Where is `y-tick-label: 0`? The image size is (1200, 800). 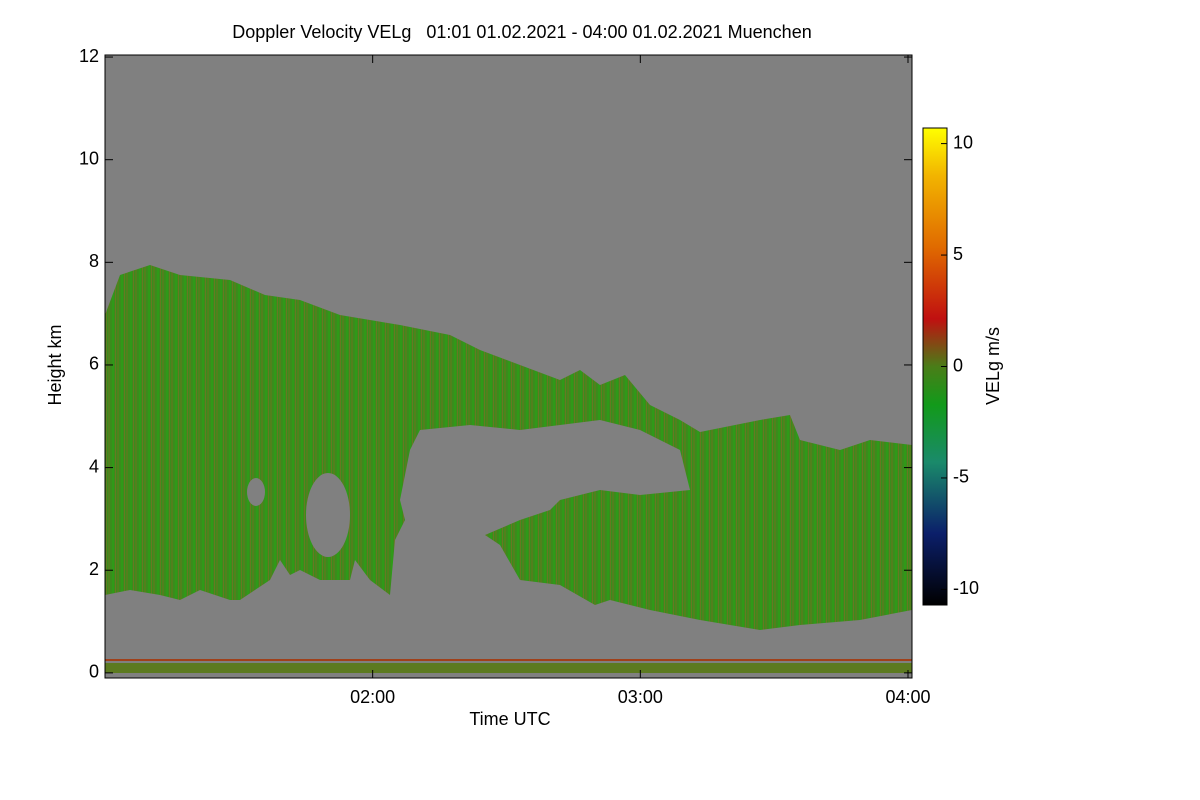 y-tick-label: 0 is located at coordinates (94, 672).